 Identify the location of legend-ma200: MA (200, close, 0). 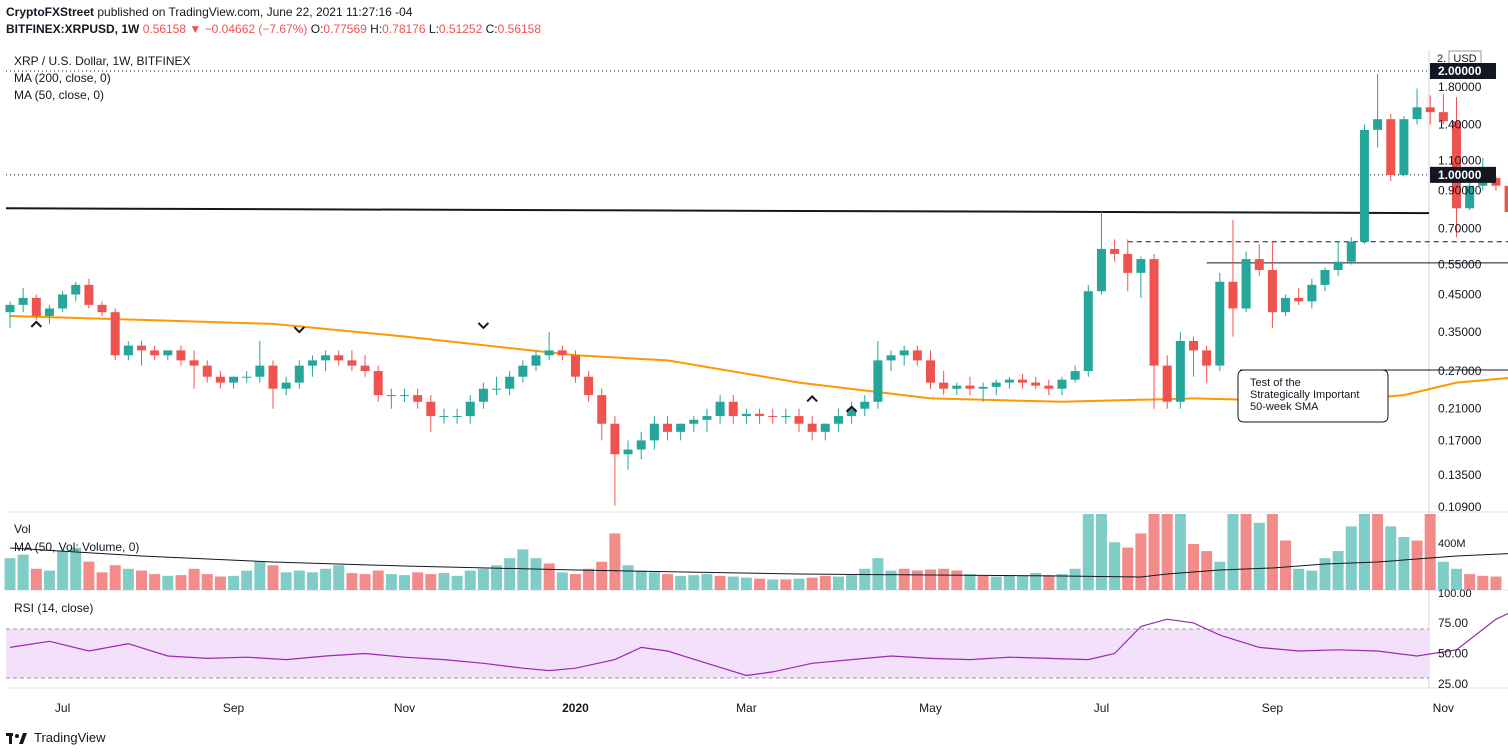
(62, 78).